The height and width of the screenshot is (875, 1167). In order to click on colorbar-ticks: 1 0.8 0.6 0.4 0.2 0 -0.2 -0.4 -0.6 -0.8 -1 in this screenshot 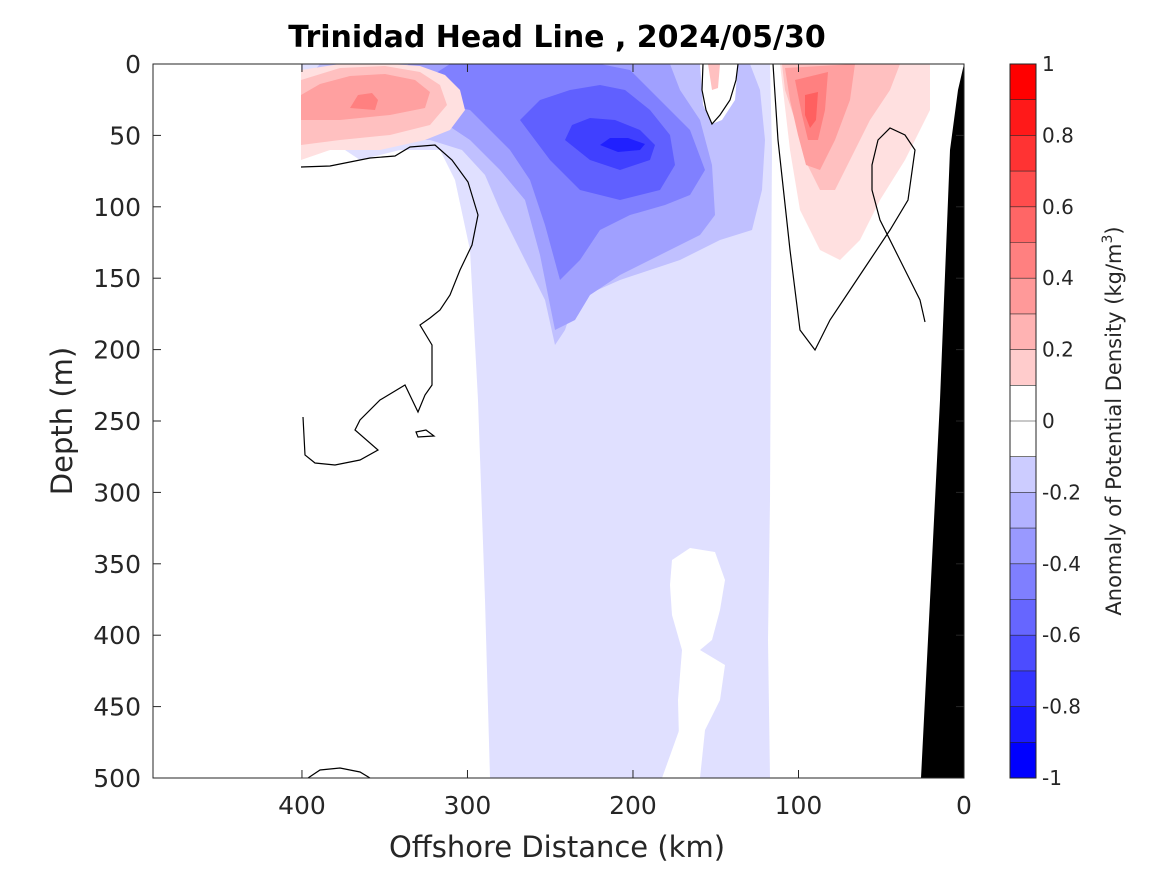, I will do `click(1061, 421)`.